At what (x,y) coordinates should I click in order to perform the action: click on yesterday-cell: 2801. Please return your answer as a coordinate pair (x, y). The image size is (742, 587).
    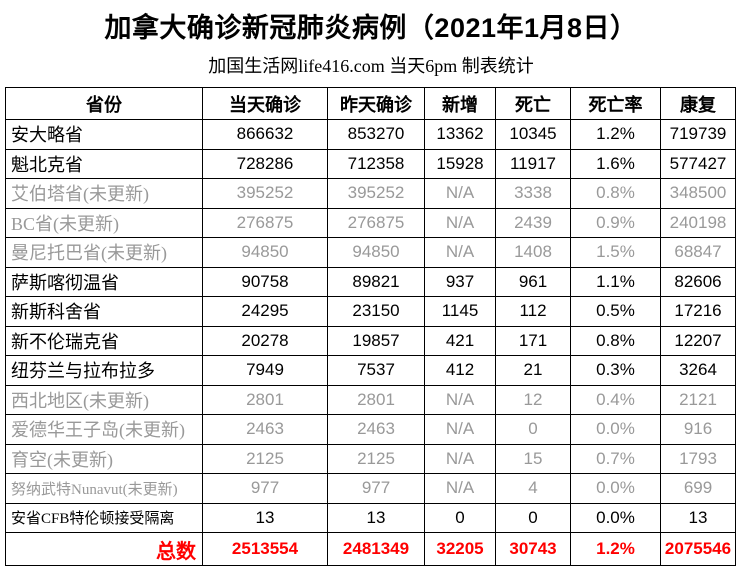
    Looking at the image, I should click on (376, 399).